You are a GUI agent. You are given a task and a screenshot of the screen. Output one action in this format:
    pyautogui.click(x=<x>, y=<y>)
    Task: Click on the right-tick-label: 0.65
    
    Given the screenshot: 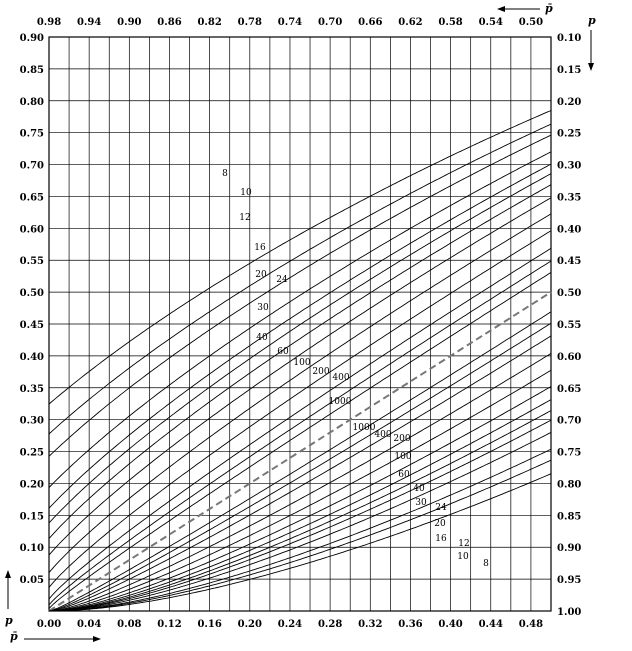 What is the action you would take?
    pyautogui.click(x=569, y=389)
    